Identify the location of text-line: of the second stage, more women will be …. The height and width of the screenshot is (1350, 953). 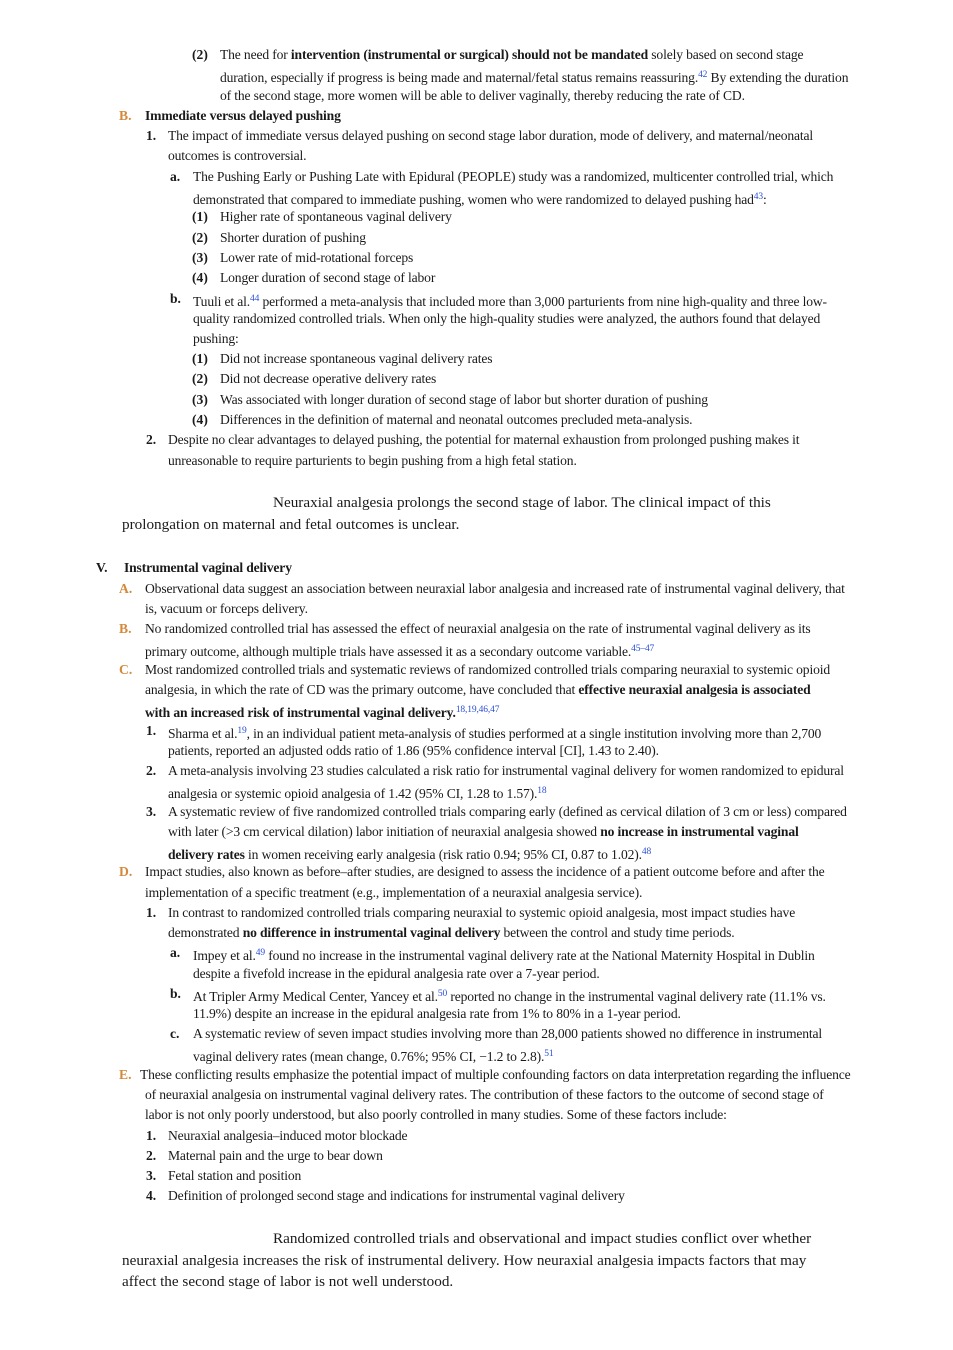
(482, 95).